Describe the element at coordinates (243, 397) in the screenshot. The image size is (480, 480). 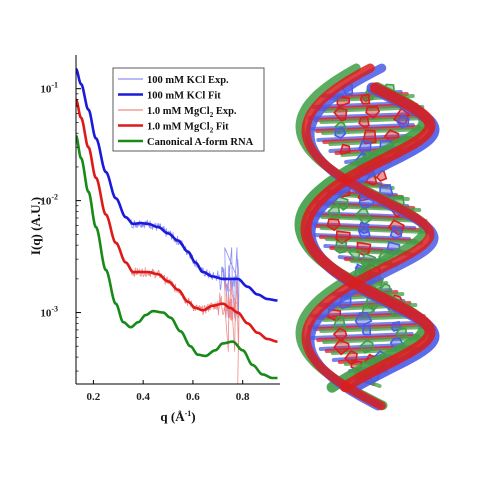
I see `x-tick-label: 0.8` at that location.